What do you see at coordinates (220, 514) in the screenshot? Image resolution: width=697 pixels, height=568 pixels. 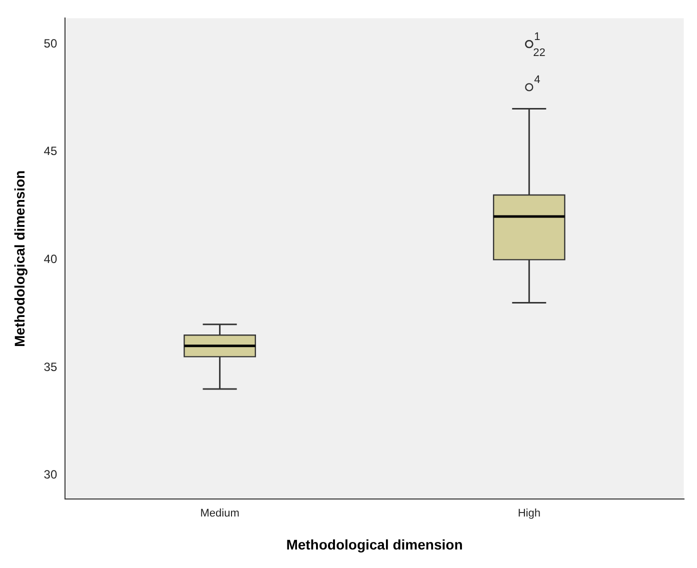 I see `x-tick-label: Medium` at bounding box center [220, 514].